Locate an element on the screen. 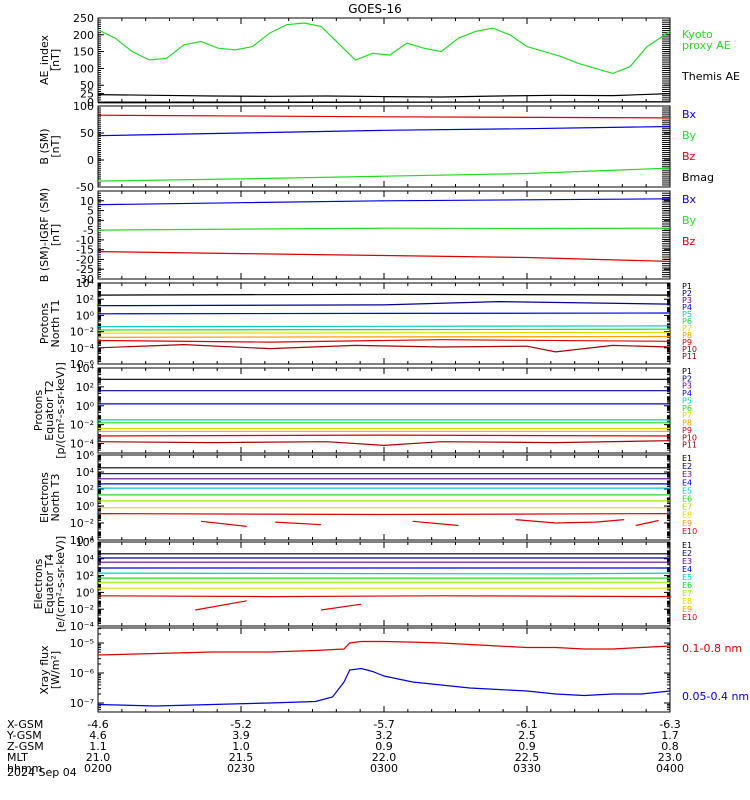  legend-entry: P2 is located at coordinates (687, 293).